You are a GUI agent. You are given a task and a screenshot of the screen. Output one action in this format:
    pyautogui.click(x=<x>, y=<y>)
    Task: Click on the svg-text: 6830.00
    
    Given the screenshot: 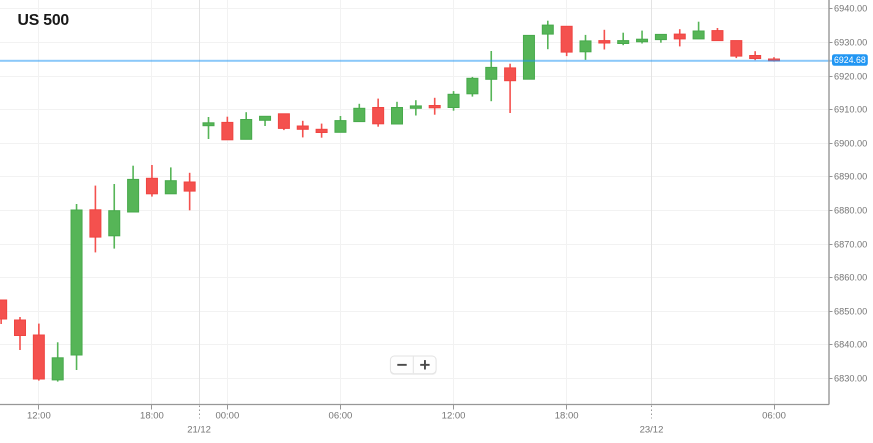 What is the action you would take?
    pyautogui.click(x=850, y=379)
    